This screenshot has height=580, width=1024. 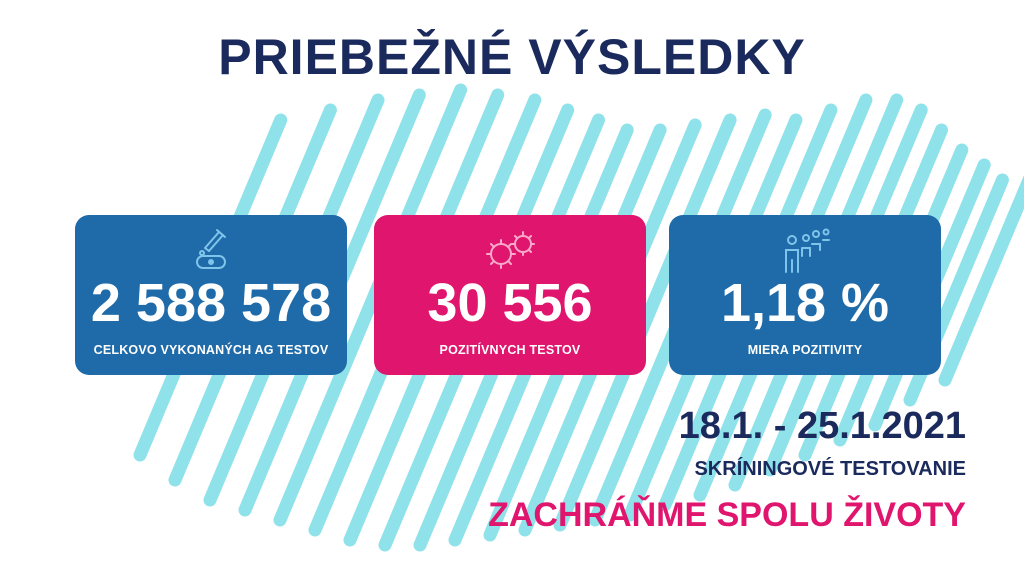 I want to click on total-tests-value: 2 588 578, so click(x=211, y=303).